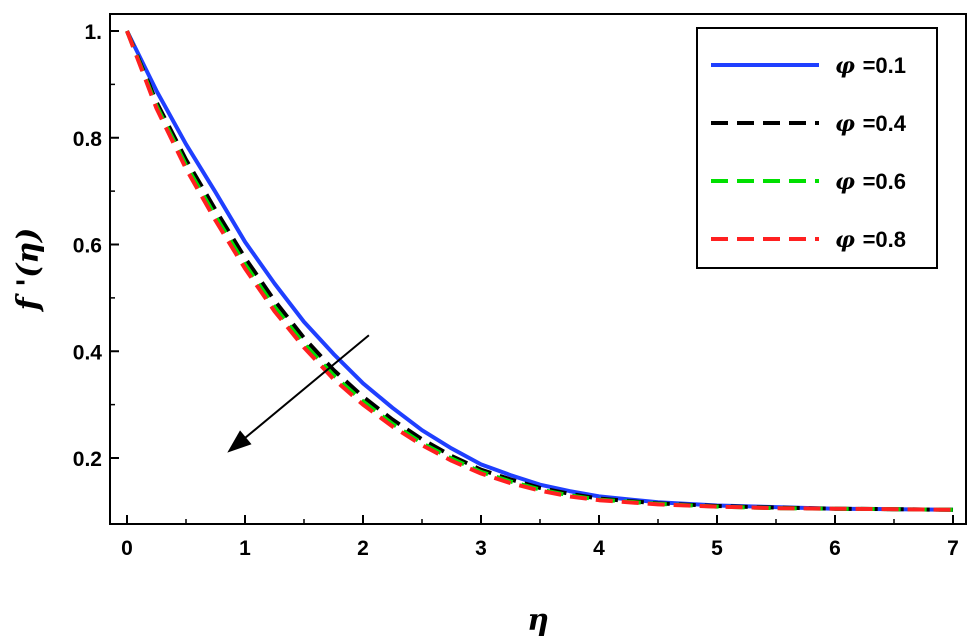 This screenshot has width=975, height=643. I want to click on legend: φ =0.1φ =0.4φ =0.6φ =0.8, so click(817, 148).